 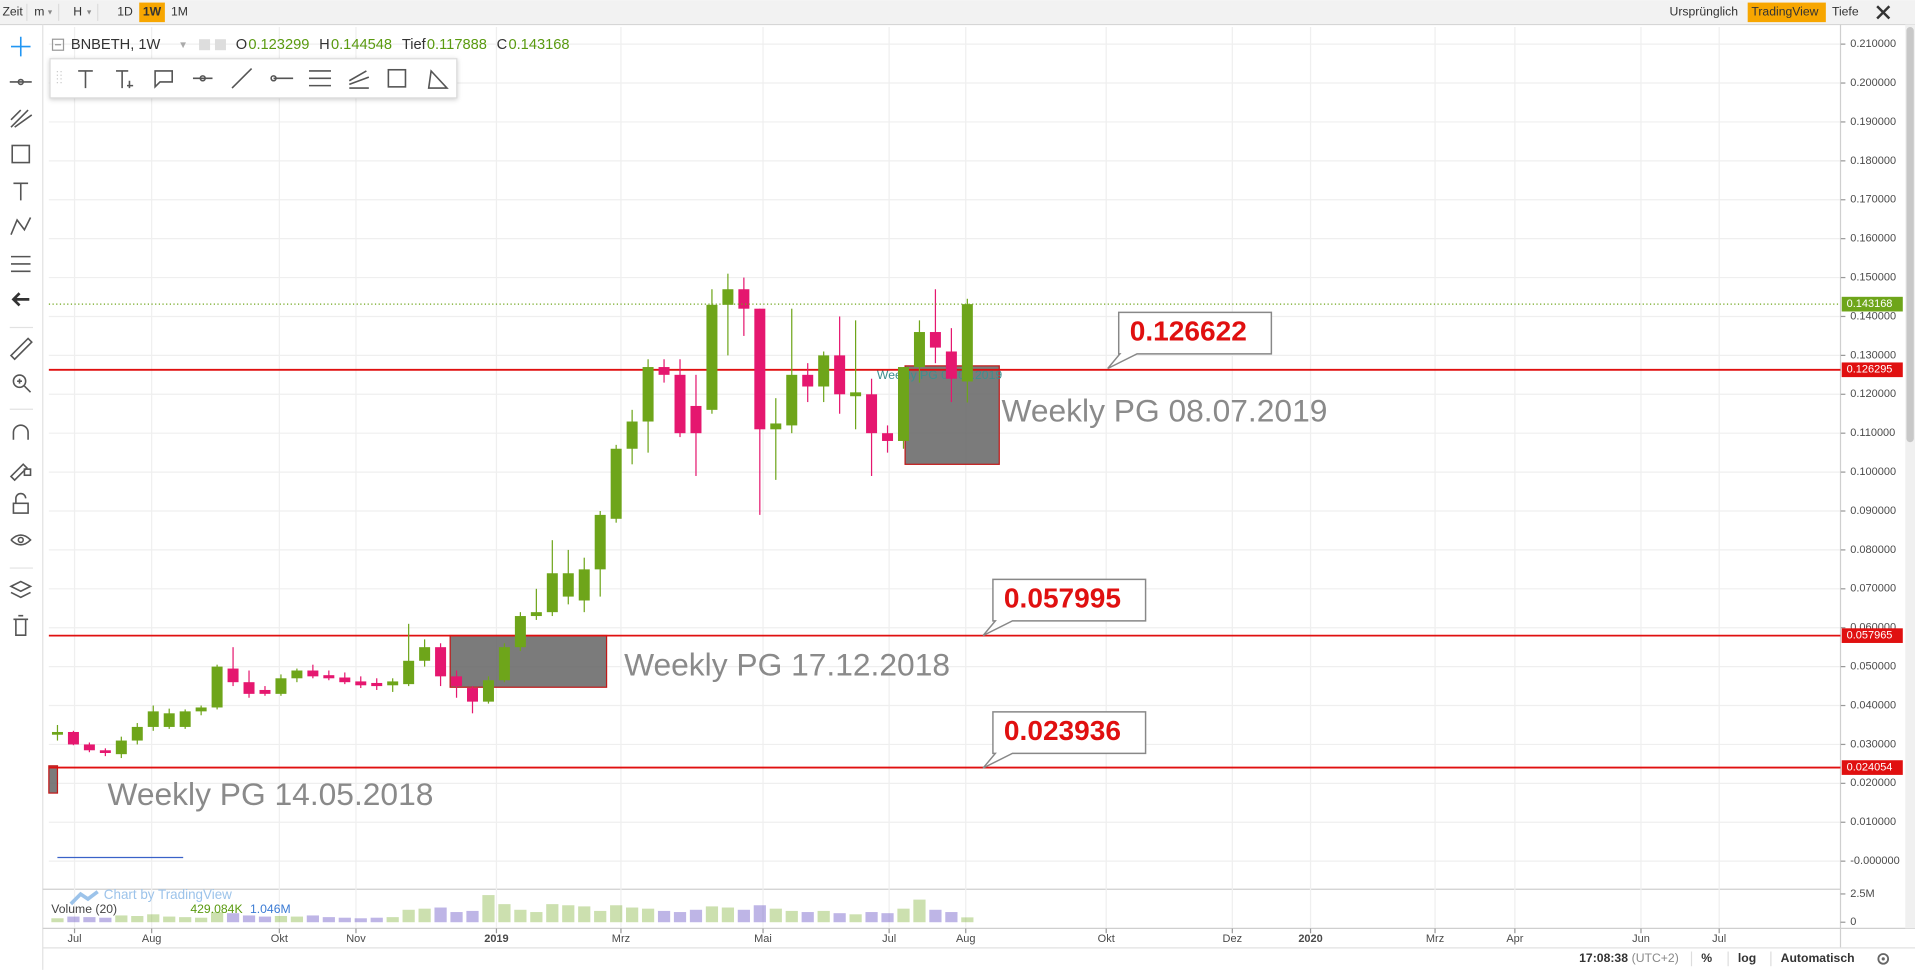 I want to click on note-tool, so click(x=163, y=79).